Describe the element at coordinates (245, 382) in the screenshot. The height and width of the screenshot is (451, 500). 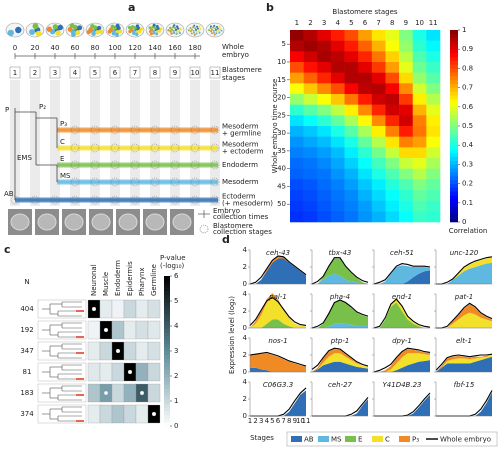
I see `y-tick-label: 4` at that location.